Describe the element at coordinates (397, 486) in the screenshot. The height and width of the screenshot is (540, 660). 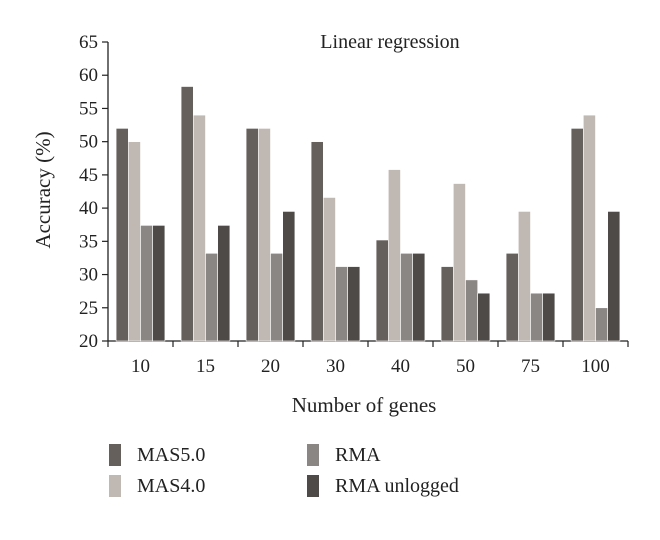
I see `legend-label: RMA unlogged` at that location.